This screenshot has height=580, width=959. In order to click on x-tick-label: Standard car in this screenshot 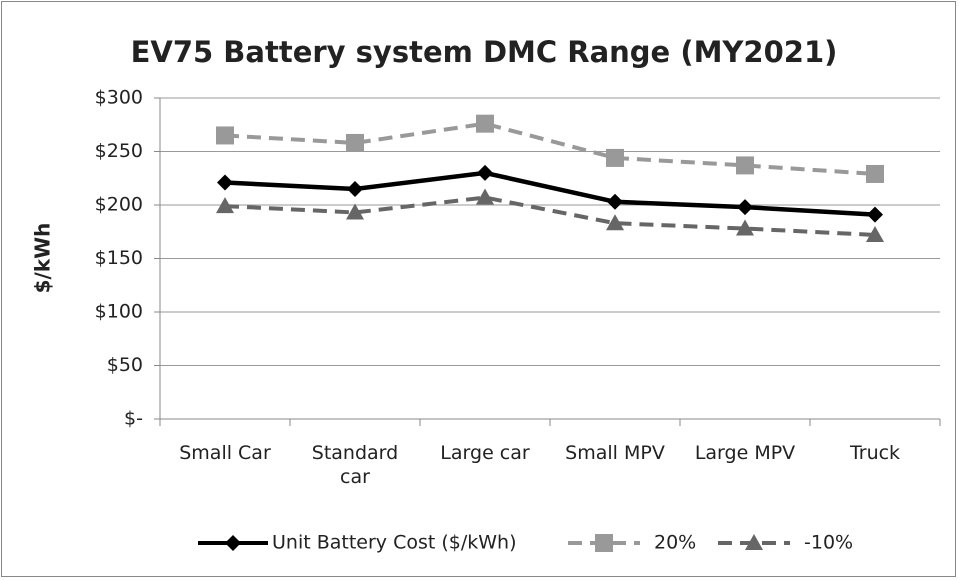, I will do `click(355, 465)`.